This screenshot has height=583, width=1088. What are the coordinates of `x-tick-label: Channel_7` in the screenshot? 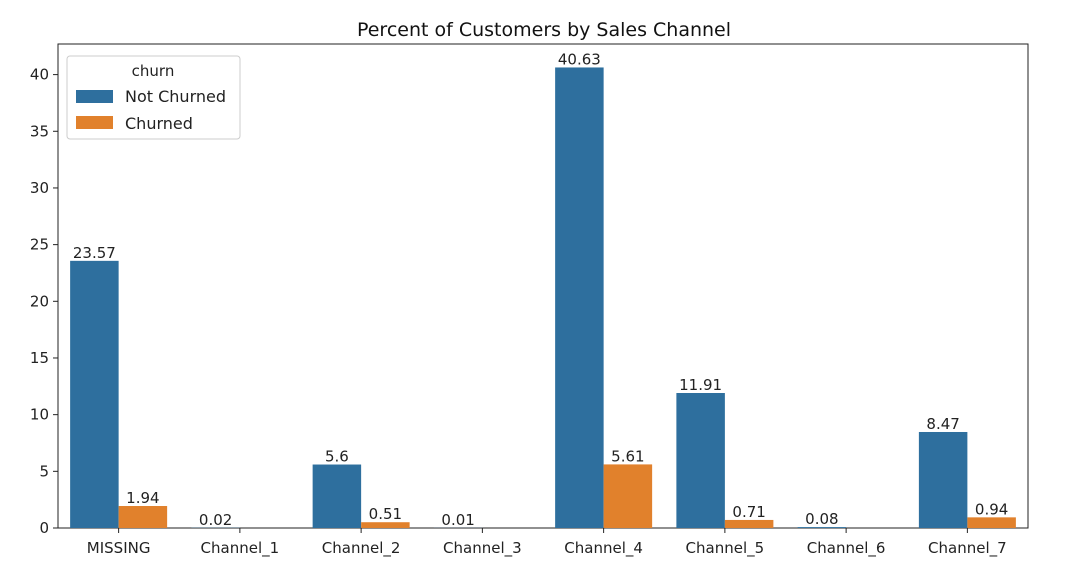 It's located at (967, 548).